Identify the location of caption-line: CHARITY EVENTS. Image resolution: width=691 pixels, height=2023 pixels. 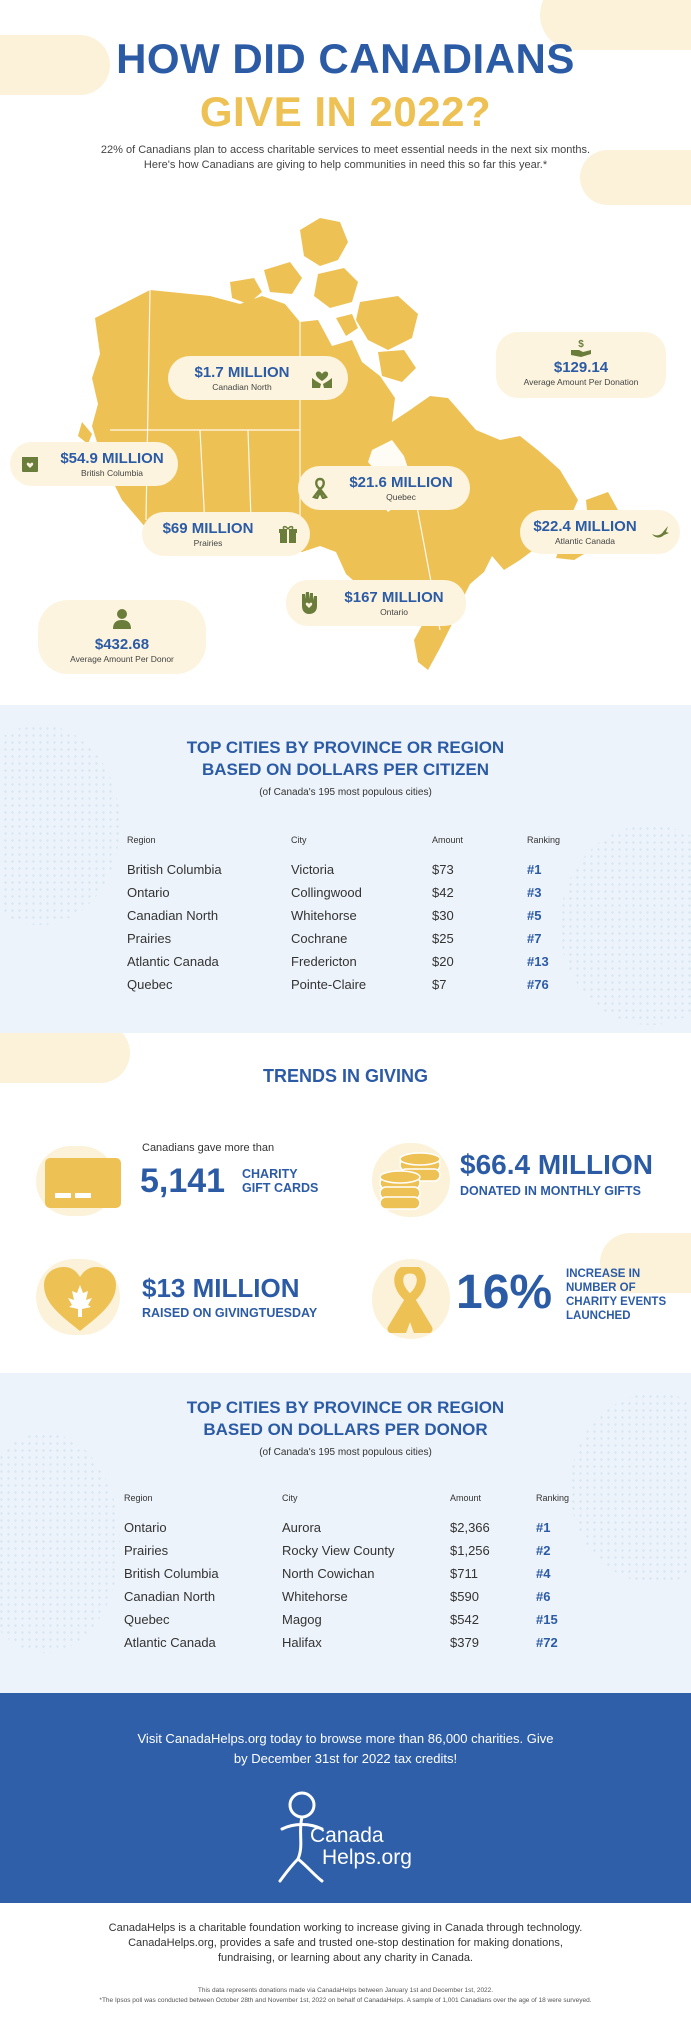
(616, 1302).